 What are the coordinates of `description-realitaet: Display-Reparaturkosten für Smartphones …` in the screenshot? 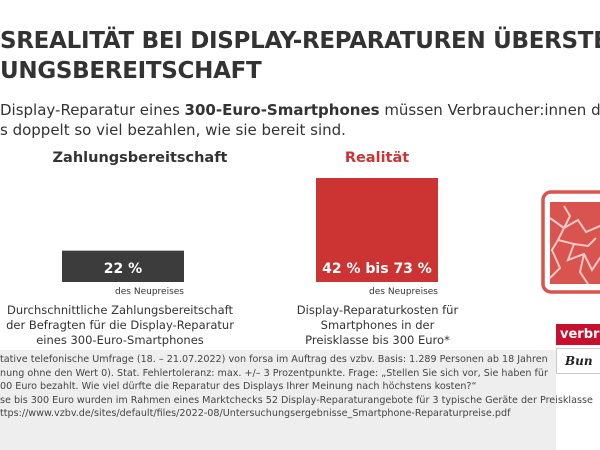 It's located at (377, 325).